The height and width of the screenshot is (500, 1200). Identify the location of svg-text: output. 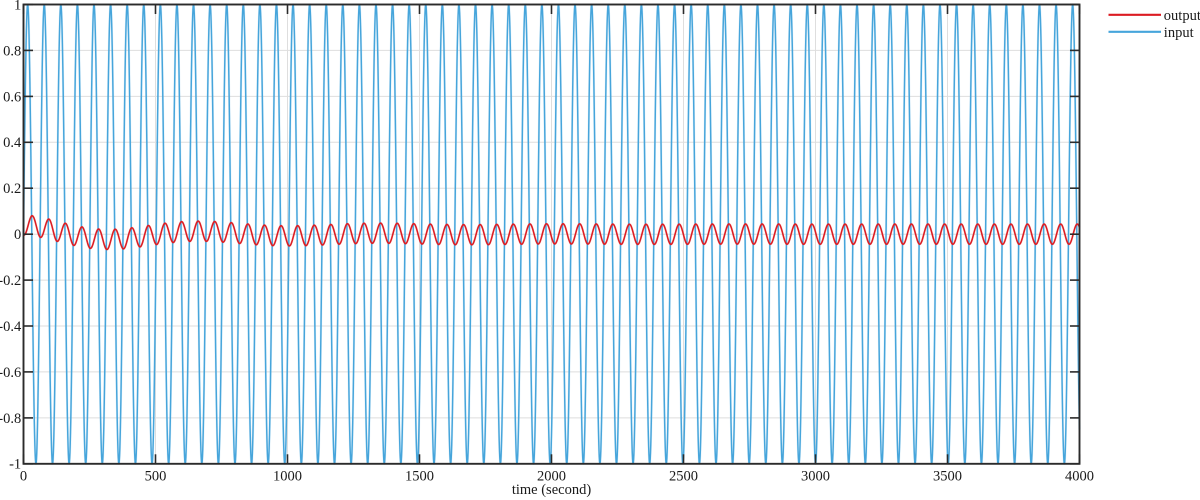
(1182, 16).